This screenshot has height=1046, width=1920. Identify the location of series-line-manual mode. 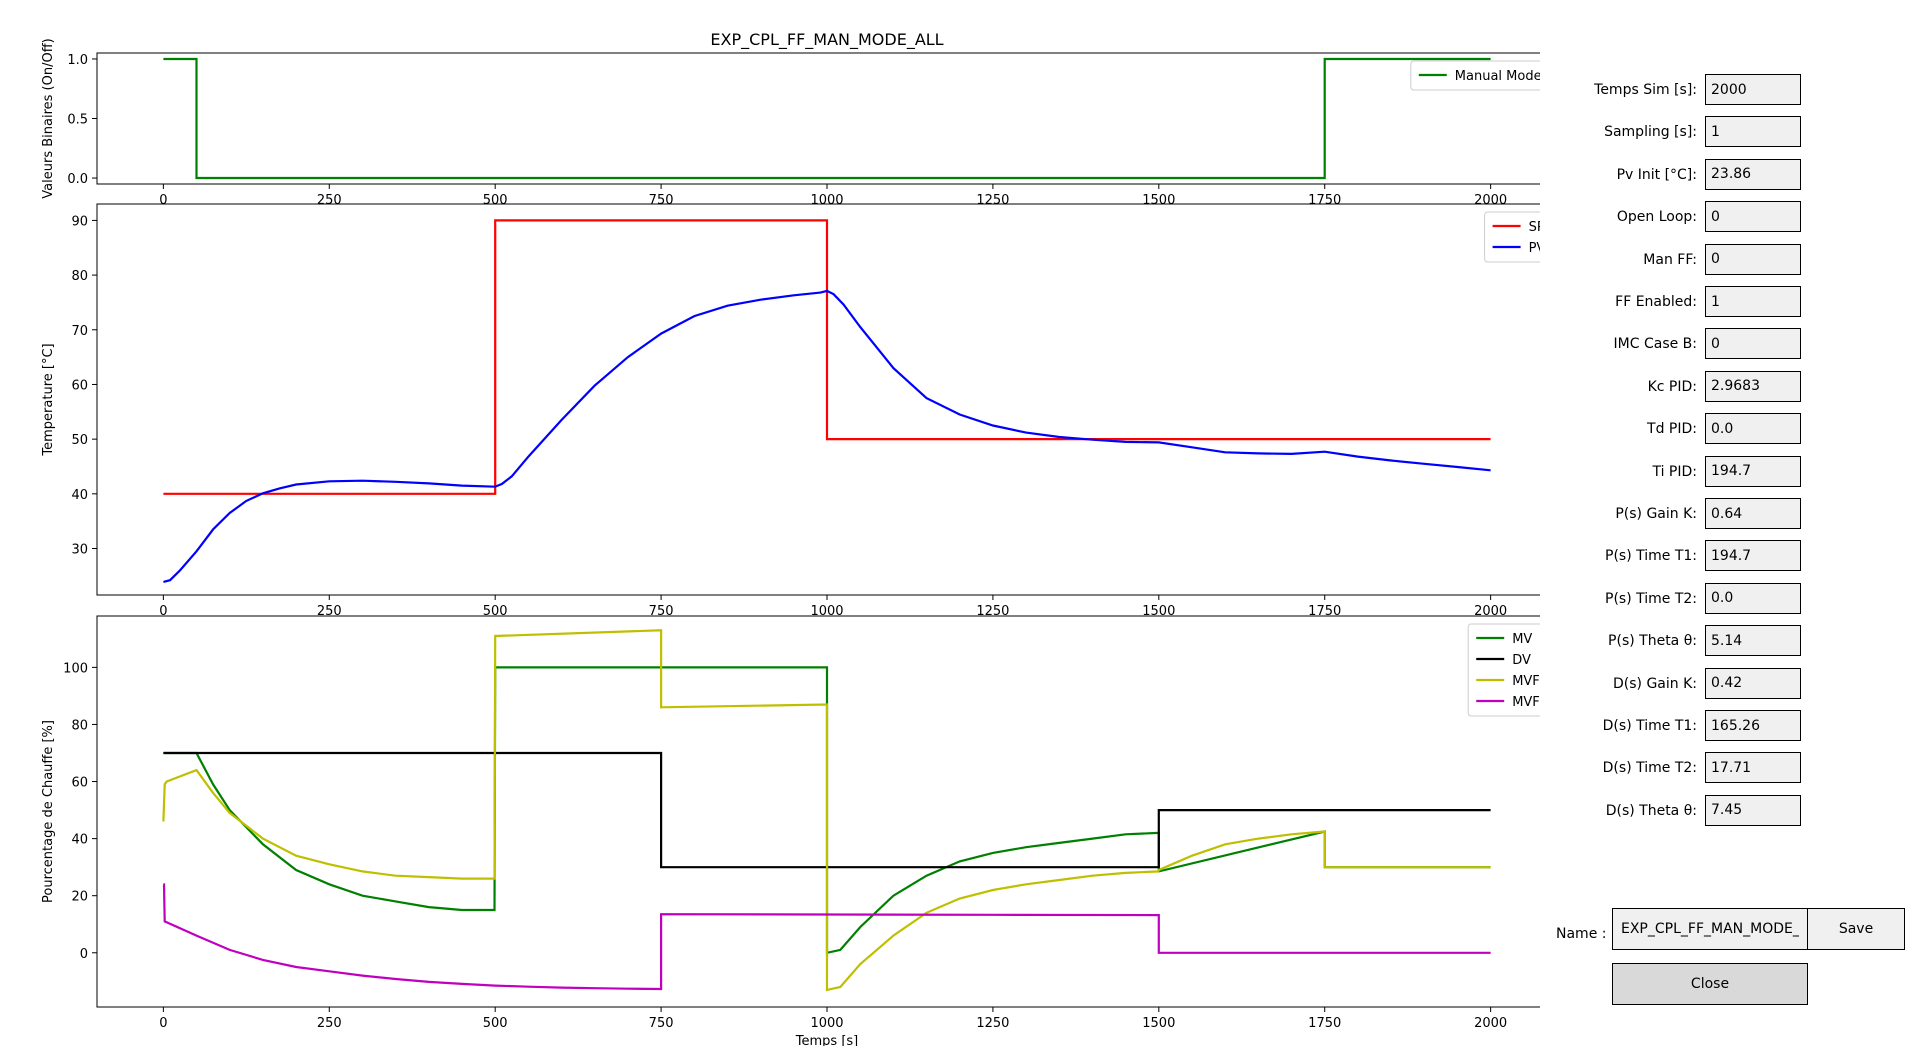
(827, 118).